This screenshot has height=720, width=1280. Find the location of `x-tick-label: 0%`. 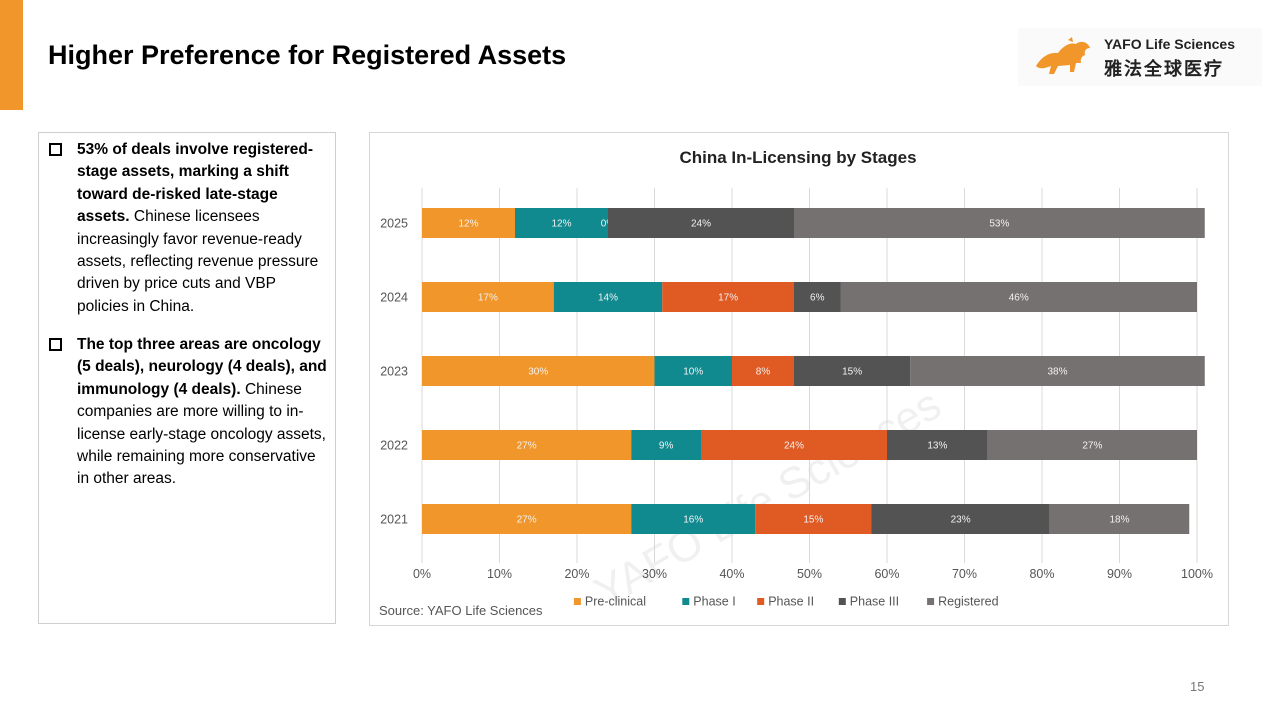

x-tick-label: 0% is located at coordinates (422, 574).